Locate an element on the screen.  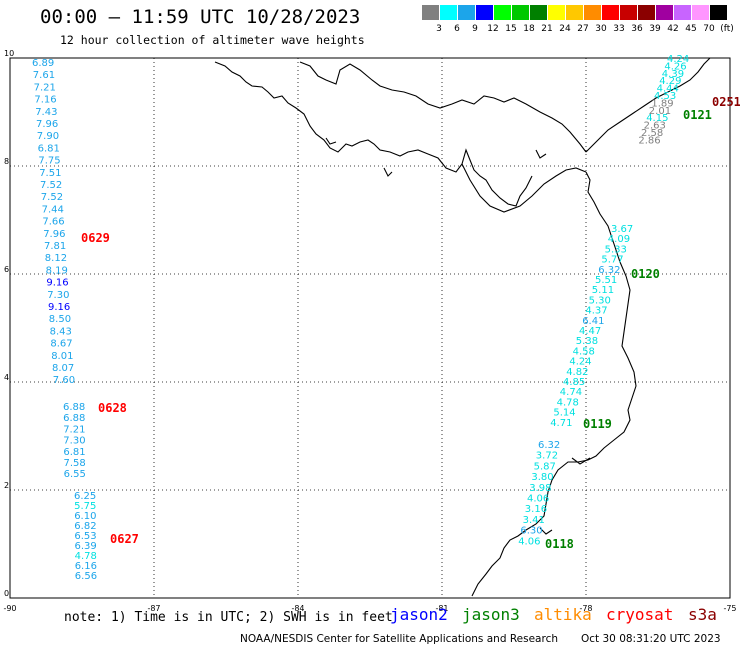
wave-height-value: 5.38 is located at coordinates (587, 341).